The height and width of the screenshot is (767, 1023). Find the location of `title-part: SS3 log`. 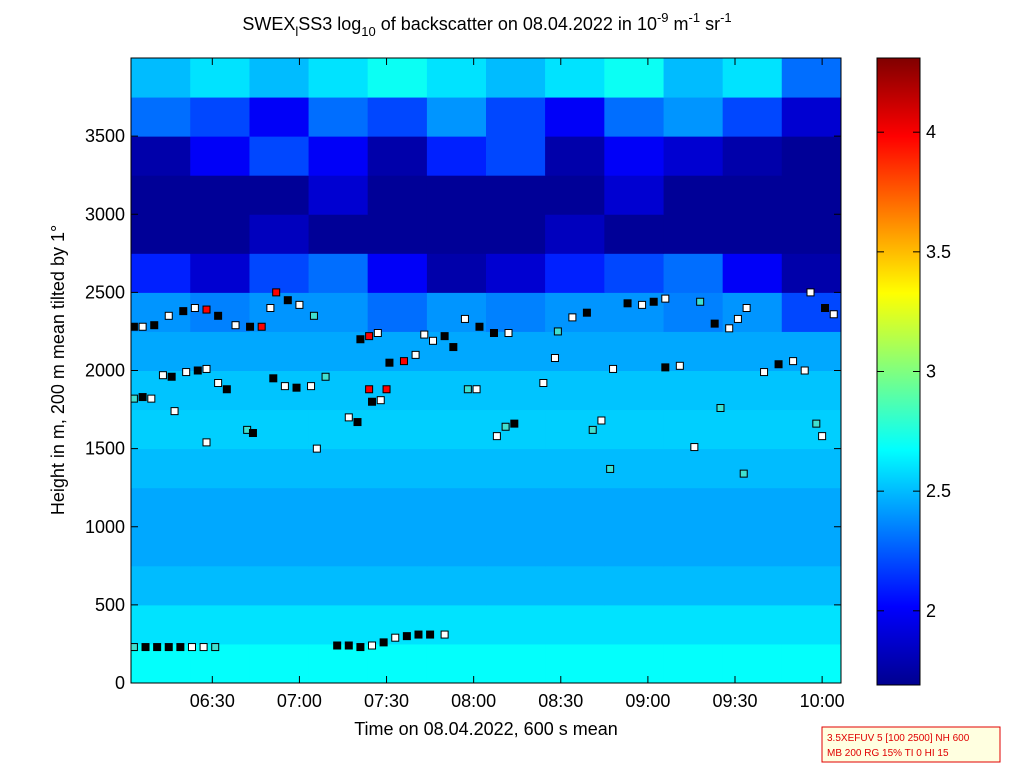

title-part: SS3 log is located at coordinates (329, 24).